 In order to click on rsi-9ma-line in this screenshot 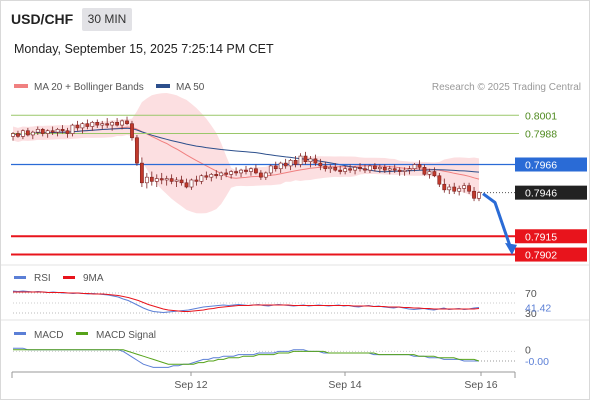, I will do `click(246, 301)`.